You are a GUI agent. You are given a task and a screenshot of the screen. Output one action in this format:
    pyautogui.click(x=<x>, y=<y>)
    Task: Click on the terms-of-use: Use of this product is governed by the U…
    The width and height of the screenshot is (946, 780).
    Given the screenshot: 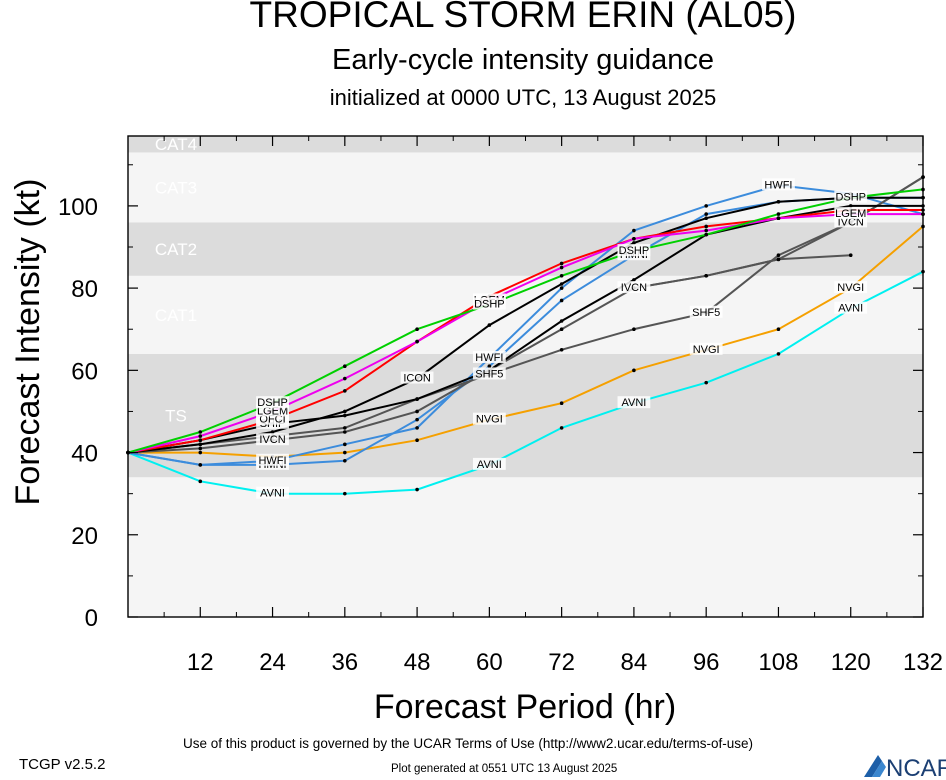 What is the action you would take?
    pyautogui.click(x=468, y=743)
    